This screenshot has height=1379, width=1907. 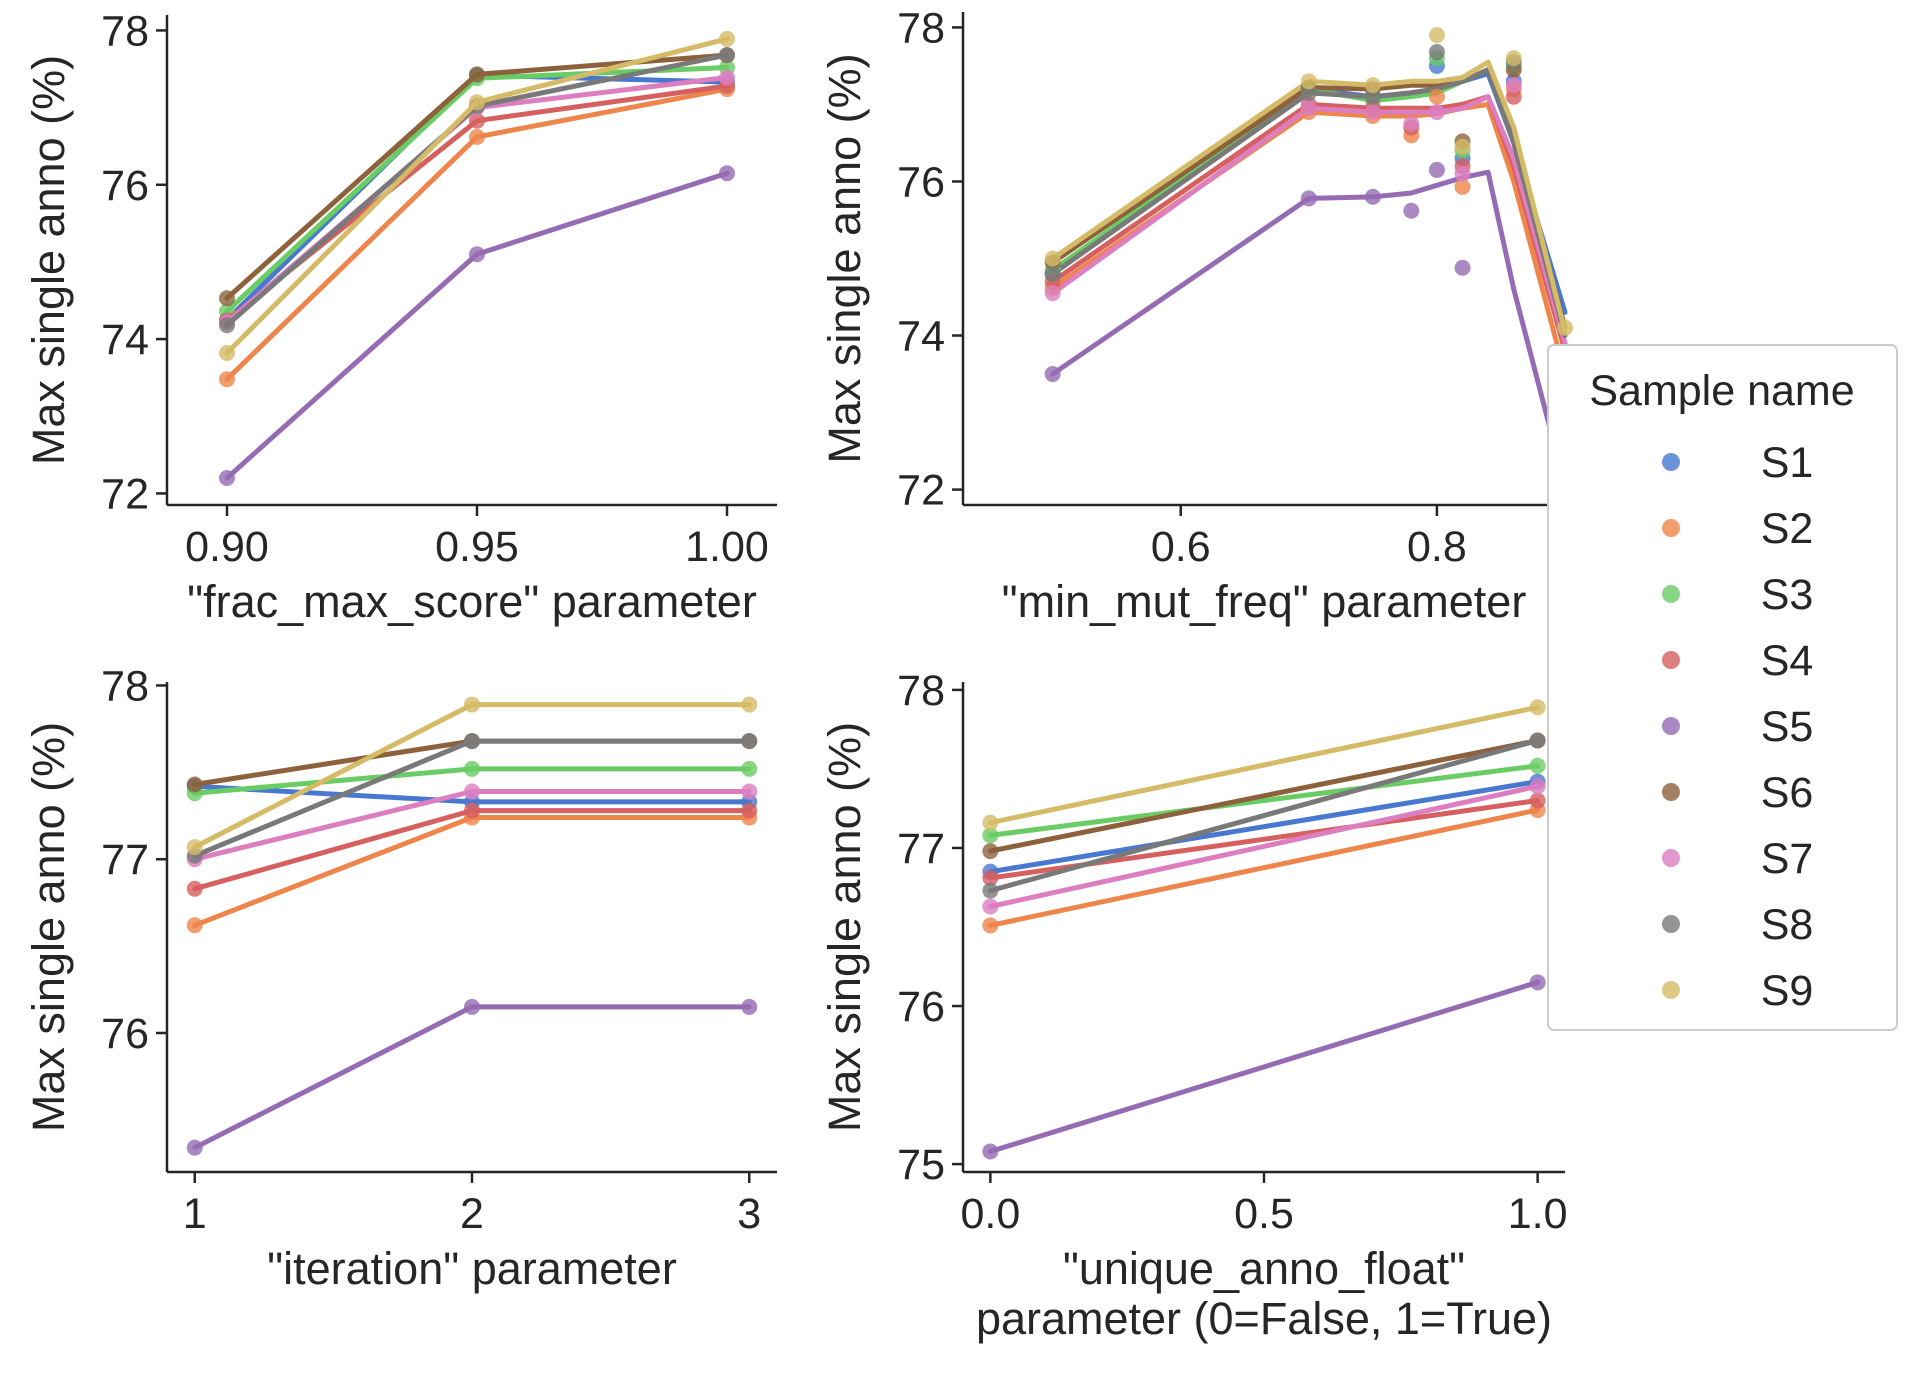 I want to click on legend-marker-s4, so click(x=1671, y=660).